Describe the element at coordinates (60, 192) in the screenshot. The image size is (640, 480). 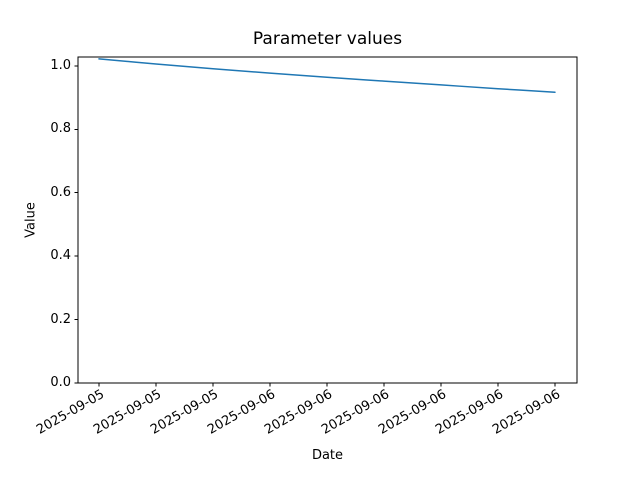
I see `y-tick-label: 0.6` at that location.